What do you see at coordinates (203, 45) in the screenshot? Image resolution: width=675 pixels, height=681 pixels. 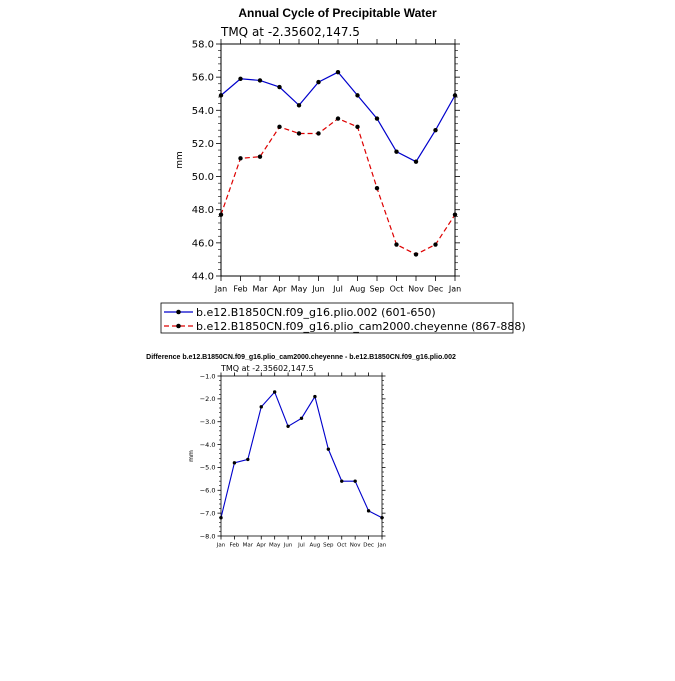 I see `y-tick-label: 58.0` at bounding box center [203, 45].